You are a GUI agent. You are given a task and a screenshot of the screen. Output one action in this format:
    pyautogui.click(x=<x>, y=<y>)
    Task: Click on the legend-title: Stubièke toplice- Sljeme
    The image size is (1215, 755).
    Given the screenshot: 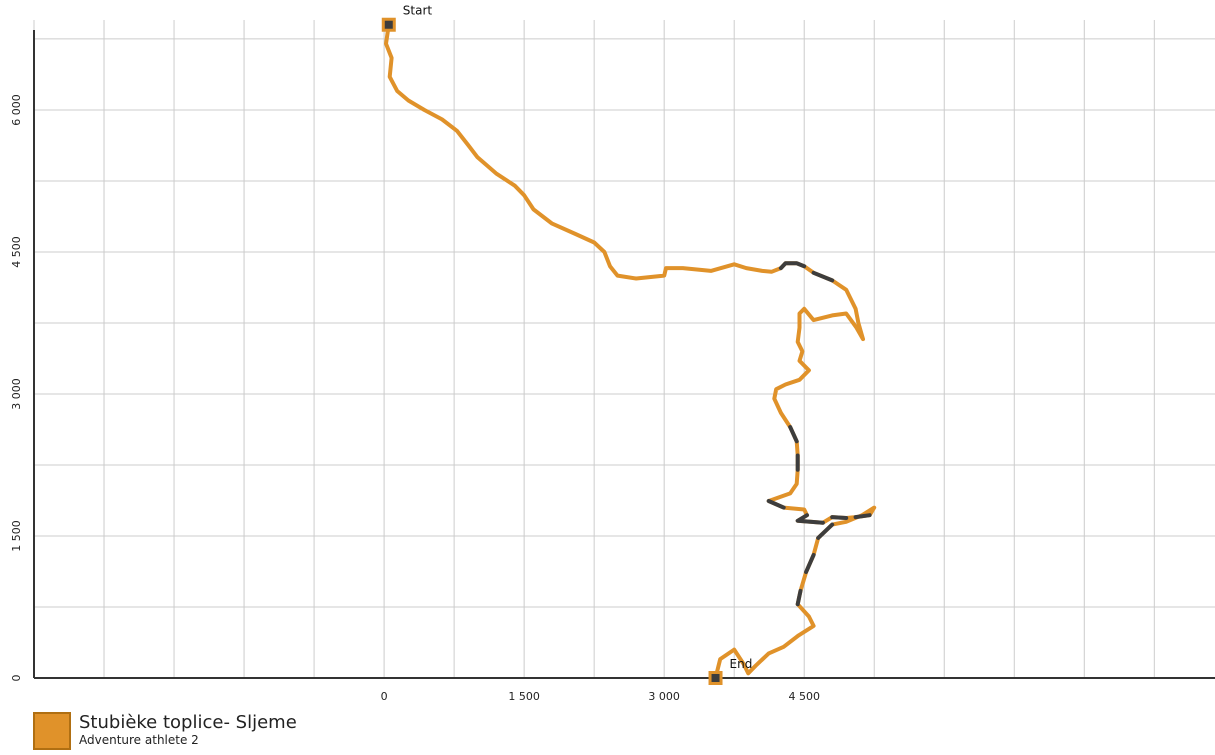 What is the action you would take?
    pyautogui.click(x=188, y=722)
    